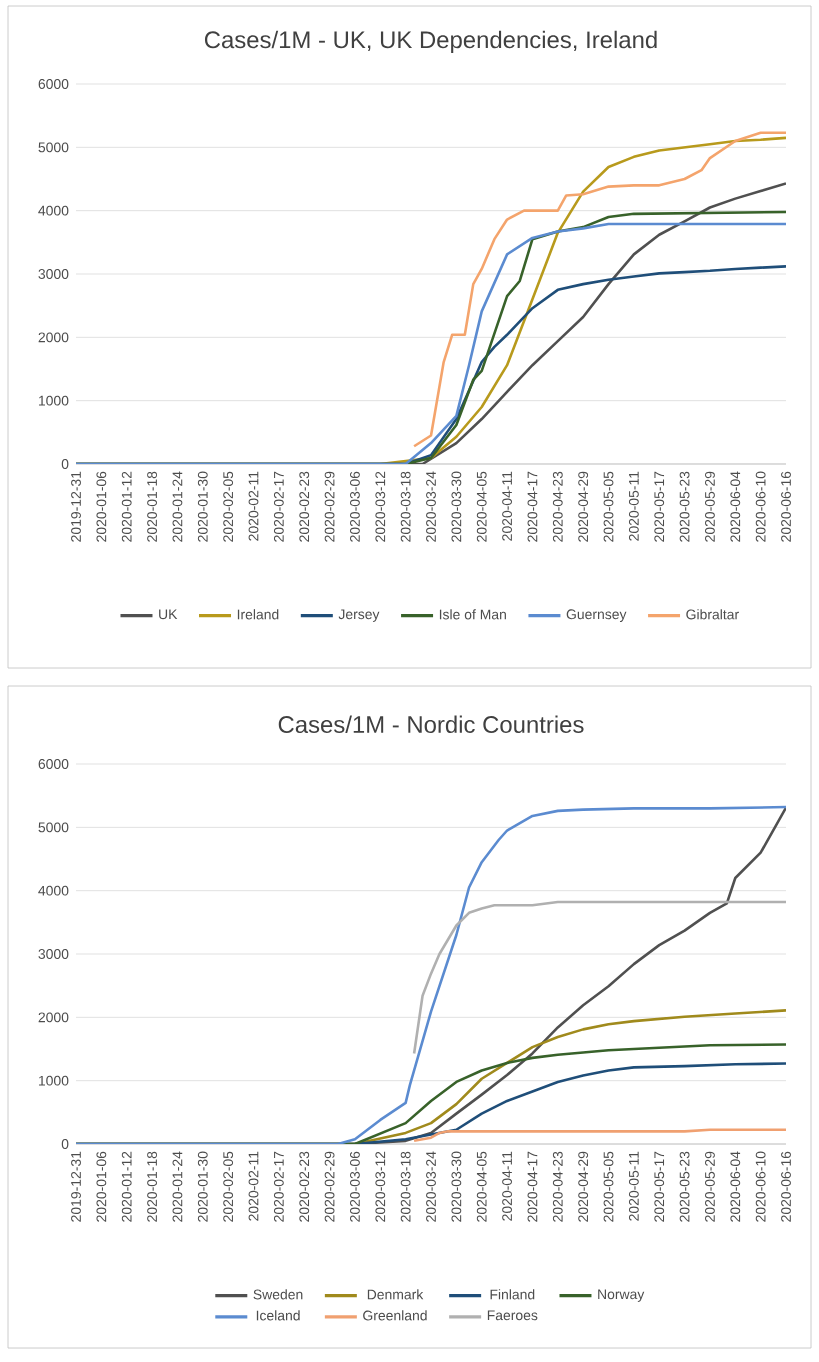  Describe the element at coordinates (168, 614) in the screenshot. I see `legend-label: UK` at that location.